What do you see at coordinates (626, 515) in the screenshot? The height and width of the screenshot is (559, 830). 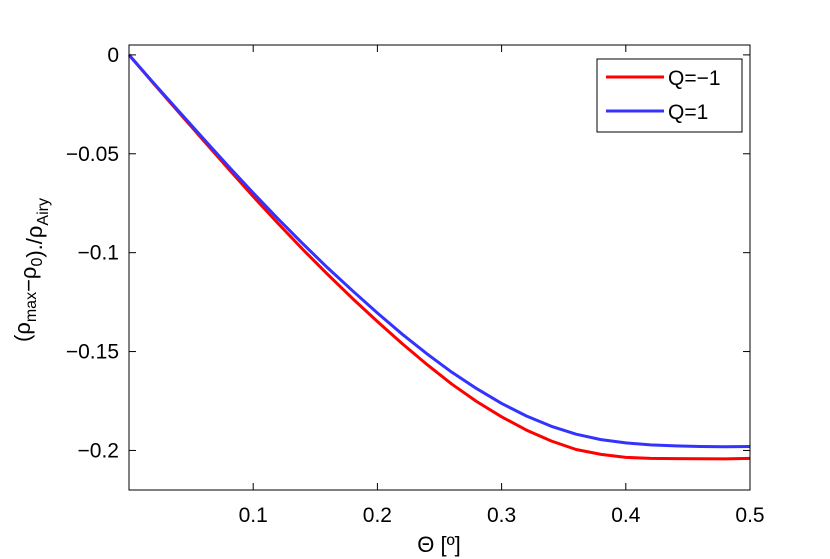 I see `x-tick-label: 0.4` at bounding box center [626, 515].